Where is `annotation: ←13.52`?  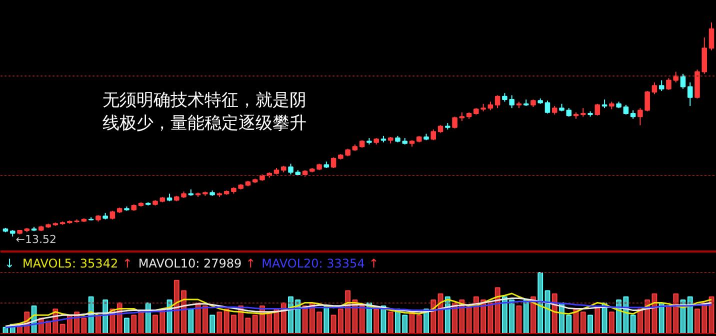 annotation: ←13.52 is located at coordinates (36, 239).